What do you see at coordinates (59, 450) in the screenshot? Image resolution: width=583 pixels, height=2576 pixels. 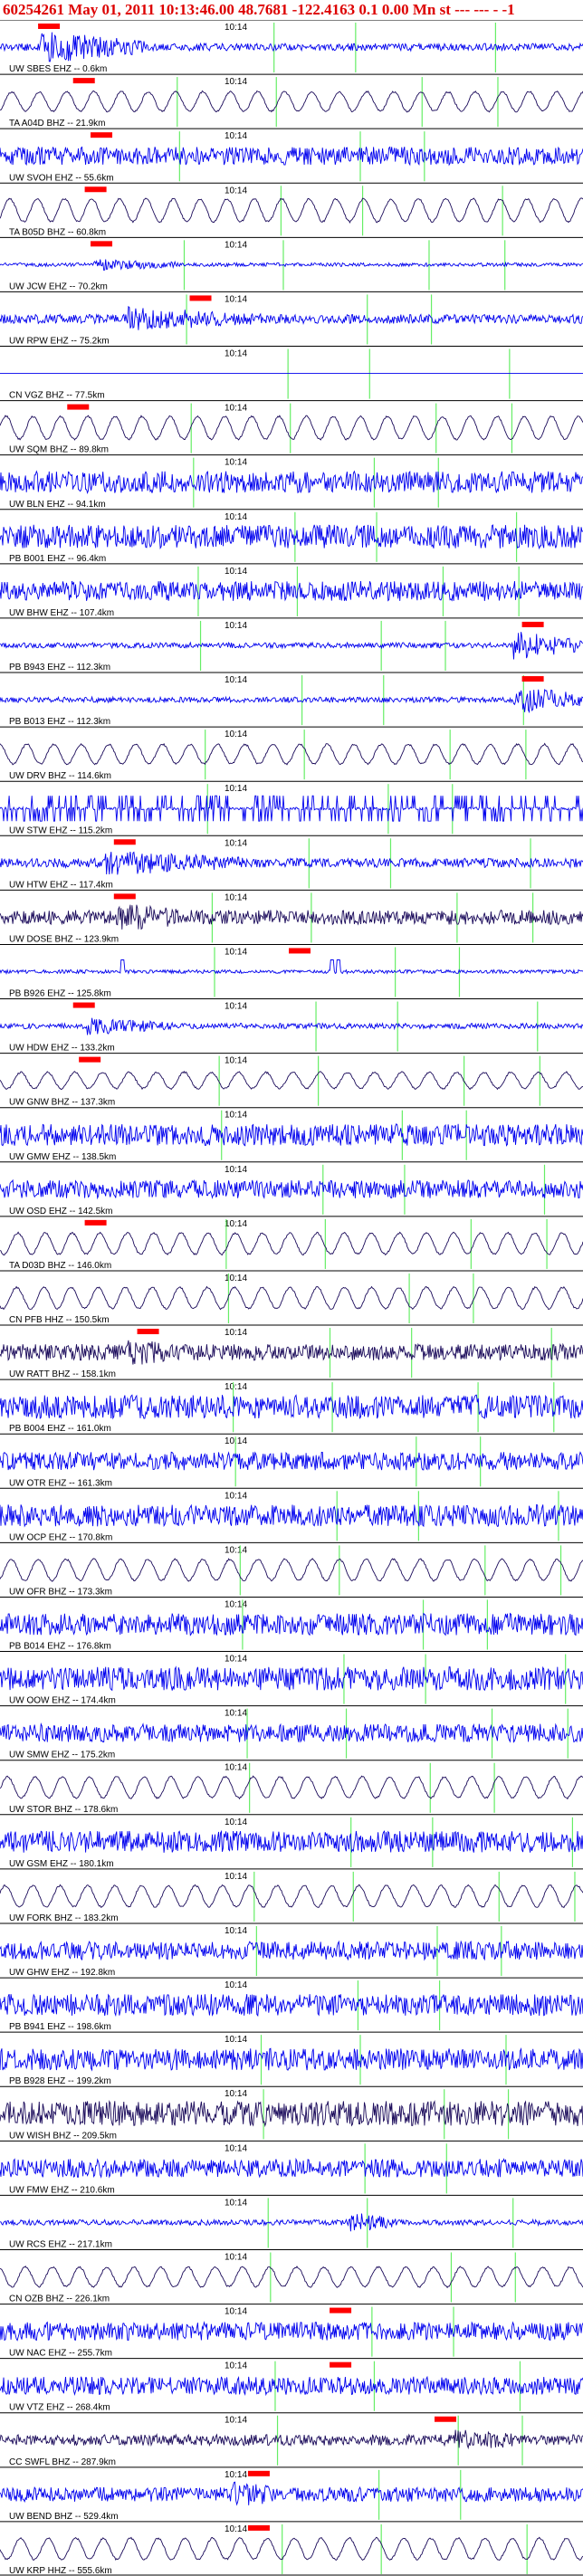 I see `station-label: UW SQM BHZ -- 89.8km` at bounding box center [59, 450].